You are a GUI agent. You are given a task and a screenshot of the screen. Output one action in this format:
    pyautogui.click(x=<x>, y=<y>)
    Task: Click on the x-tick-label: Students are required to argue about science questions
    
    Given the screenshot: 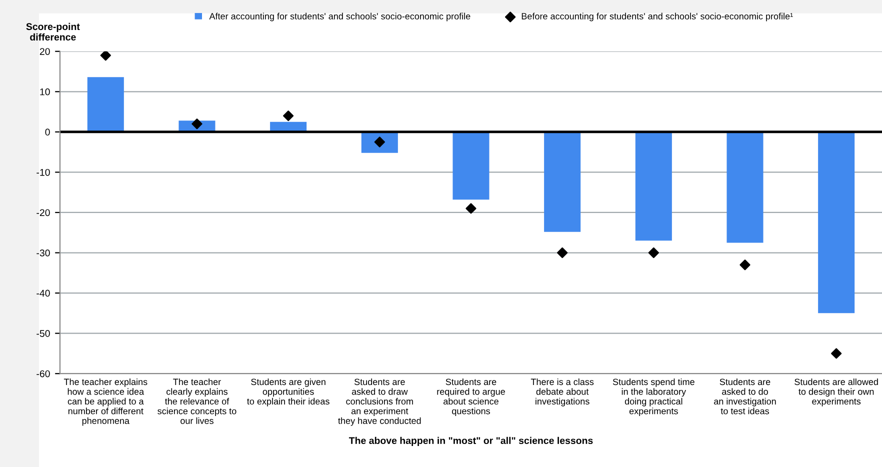 What is the action you would take?
    pyautogui.click(x=471, y=397)
    